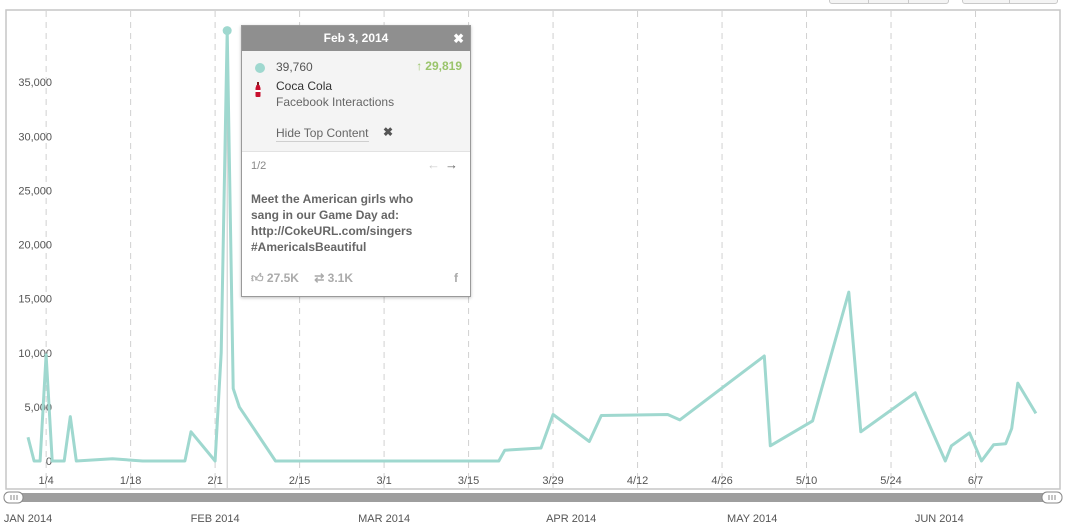 This screenshot has width=1070, height=528. What do you see at coordinates (889, 2) in the screenshot?
I see `zoom-button-group` at bounding box center [889, 2].